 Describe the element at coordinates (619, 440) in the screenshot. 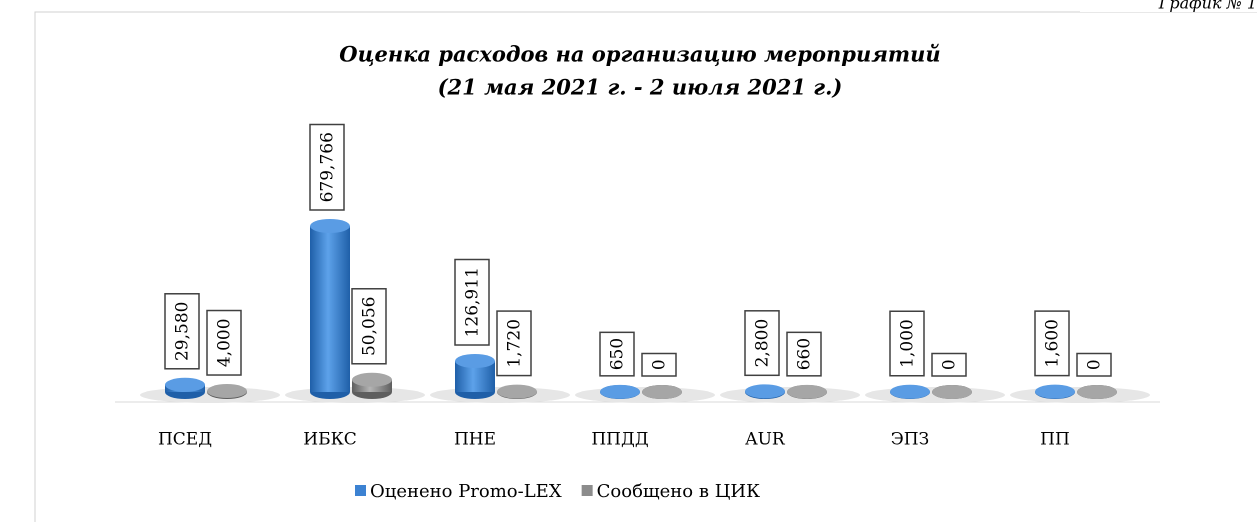

I see `x-tick-label: ППДД` at that location.